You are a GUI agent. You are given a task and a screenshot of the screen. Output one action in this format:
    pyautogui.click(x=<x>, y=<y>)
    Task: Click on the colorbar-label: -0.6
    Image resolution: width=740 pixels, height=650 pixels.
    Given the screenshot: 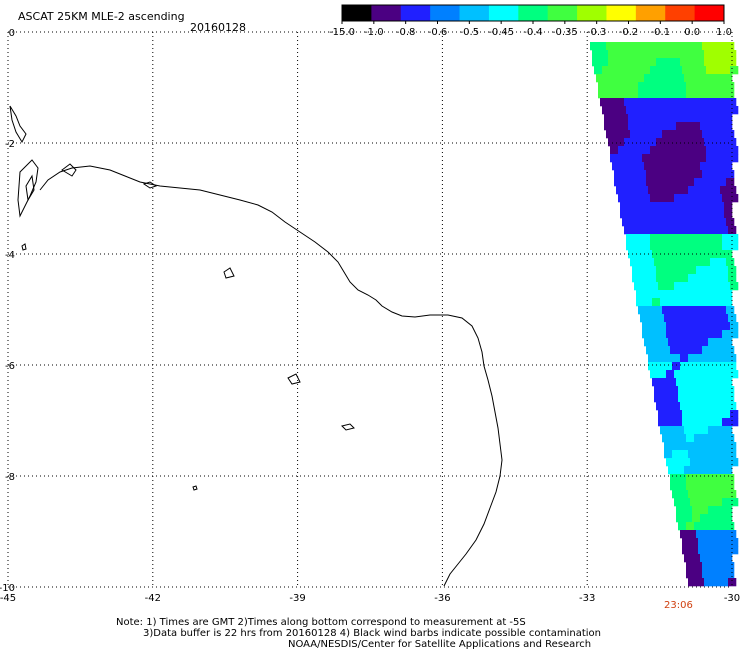 What is the action you would take?
    pyautogui.click(x=438, y=32)
    